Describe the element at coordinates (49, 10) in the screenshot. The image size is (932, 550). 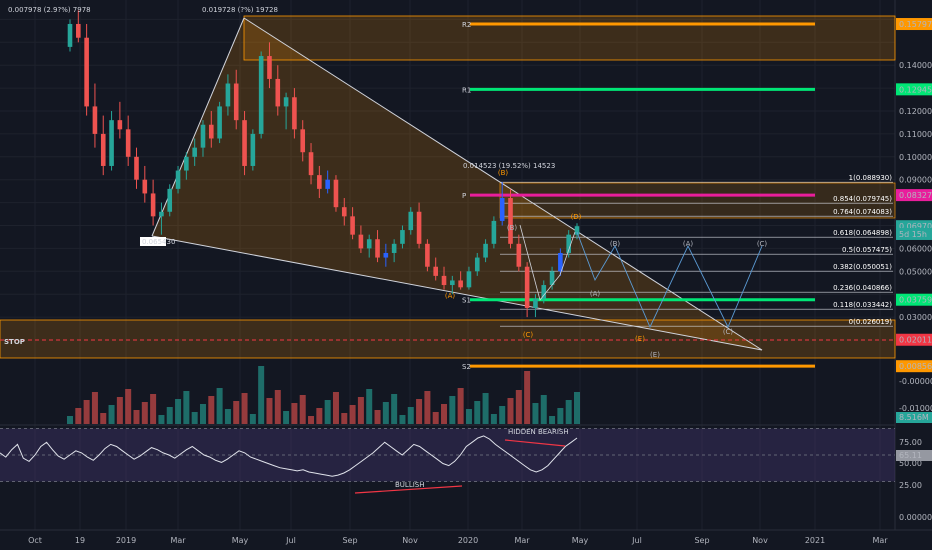
I see `peak-label: 0.007978 (2.9?%) 7978` at that location.